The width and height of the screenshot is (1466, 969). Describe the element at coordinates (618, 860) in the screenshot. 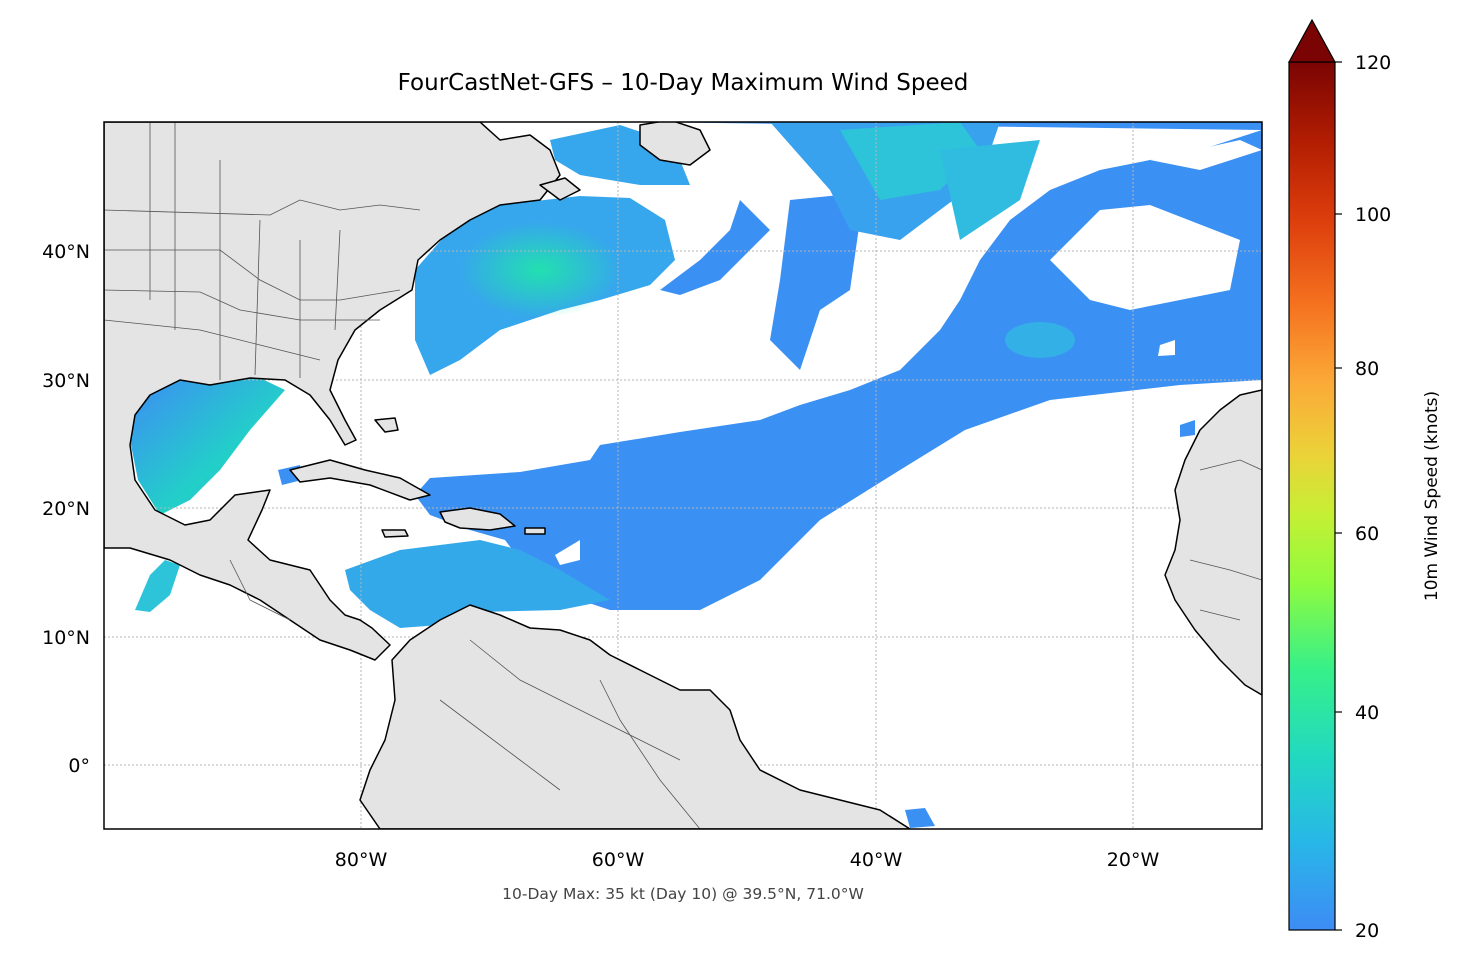

I see `lon-tick-label: 60°W` at that location.